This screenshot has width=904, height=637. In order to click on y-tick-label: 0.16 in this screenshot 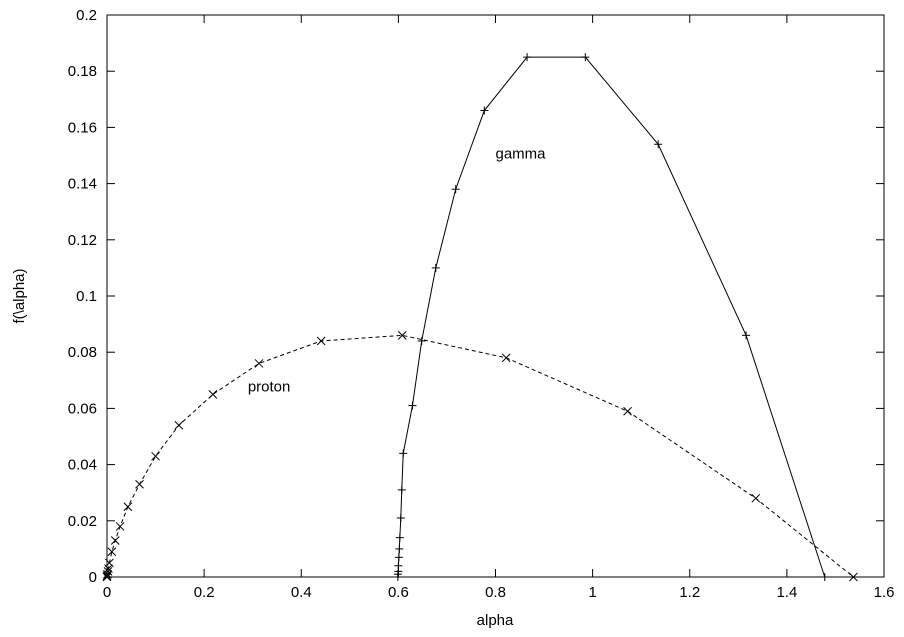, I will do `click(82, 127)`.